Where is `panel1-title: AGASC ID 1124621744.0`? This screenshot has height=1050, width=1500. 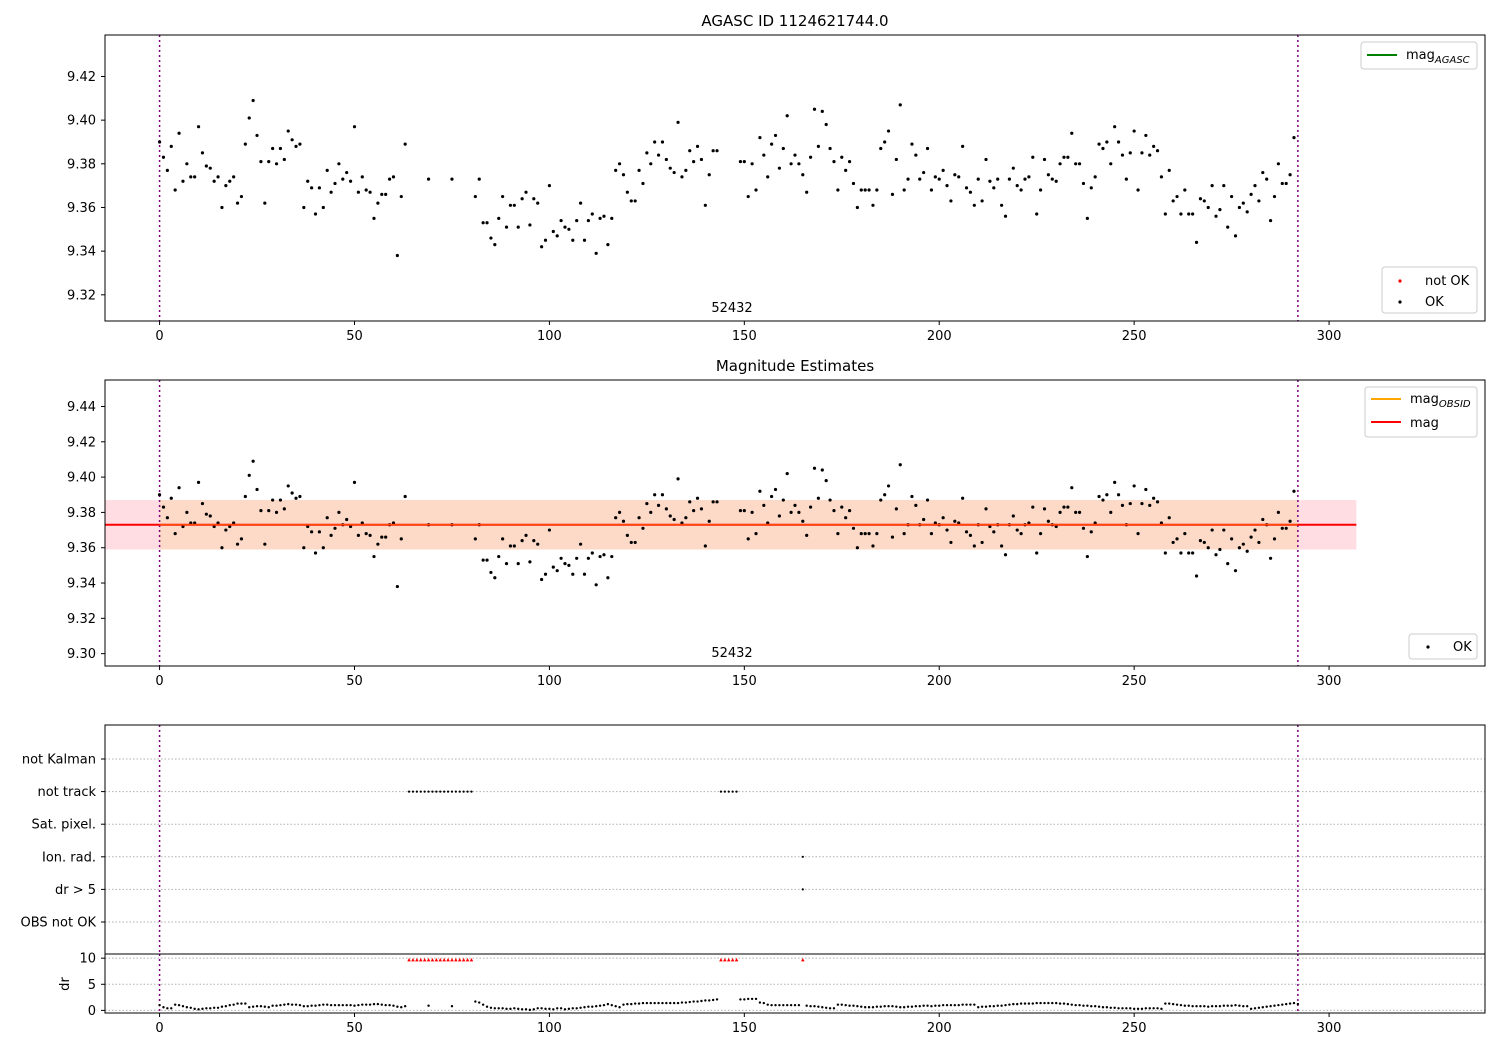
panel1-title: AGASC ID 1124621744.0 is located at coordinates (794, 21).